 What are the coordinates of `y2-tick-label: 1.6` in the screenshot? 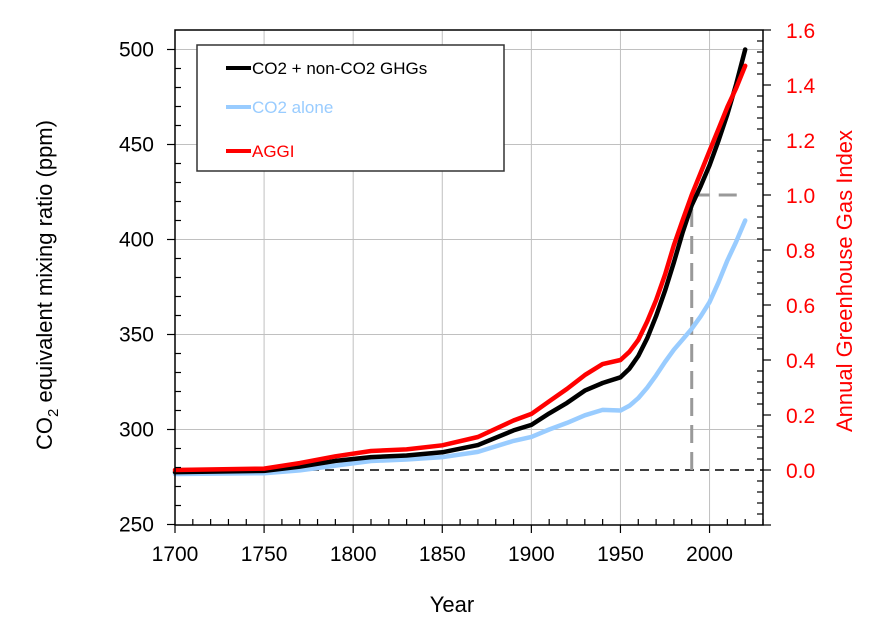 It's located at (800, 31).